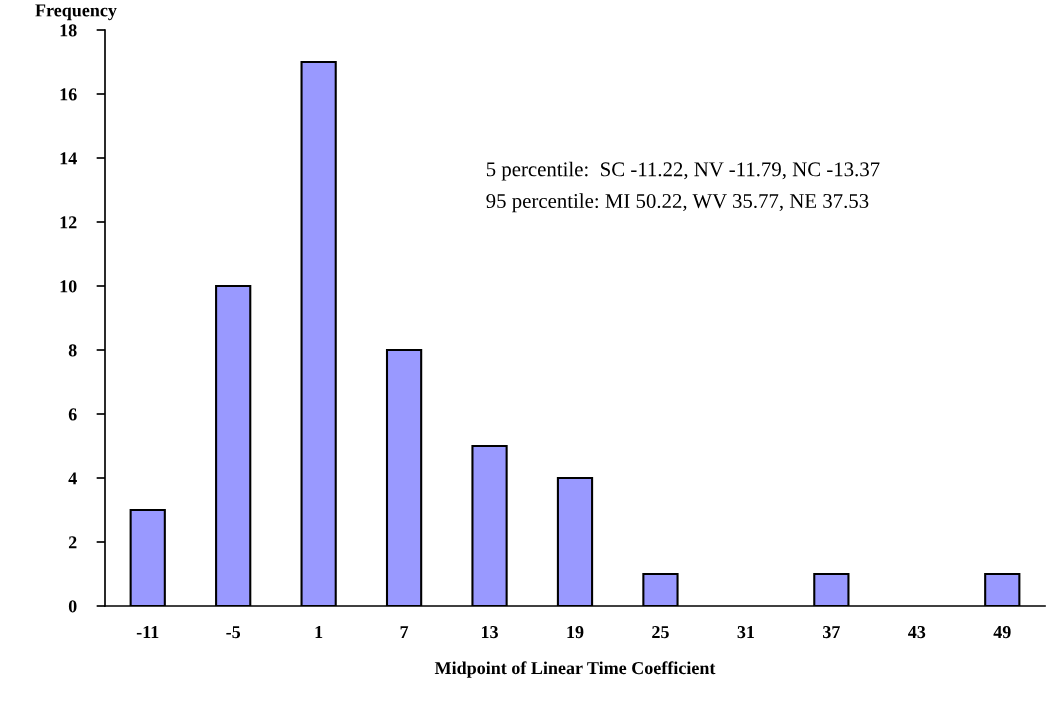 The image size is (1046, 703). Describe the element at coordinates (489, 632) in the screenshot. I see `x-tick-label: 13` at that location.